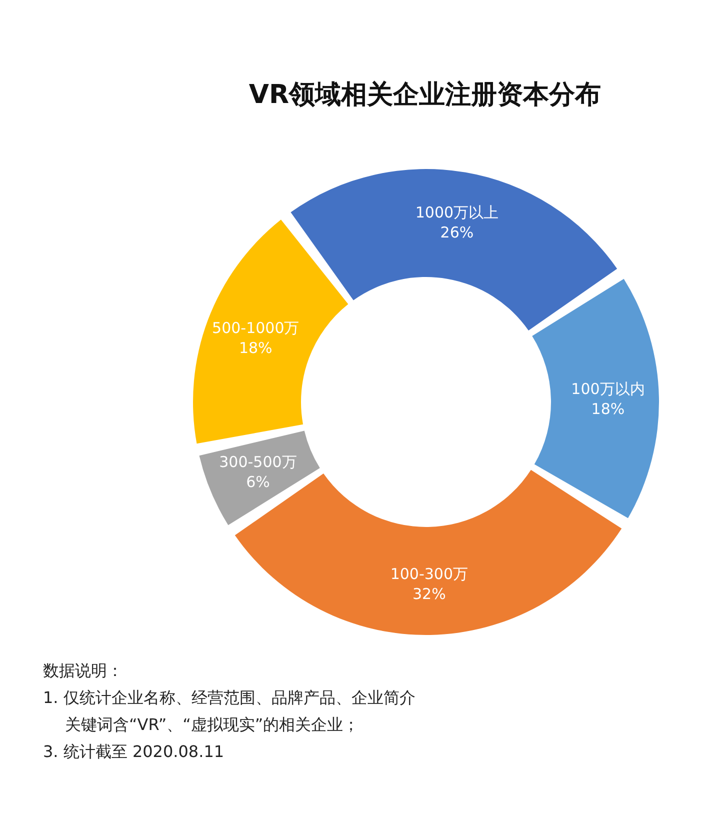  I want to click on text: 数据说明：, so click(83, 671).